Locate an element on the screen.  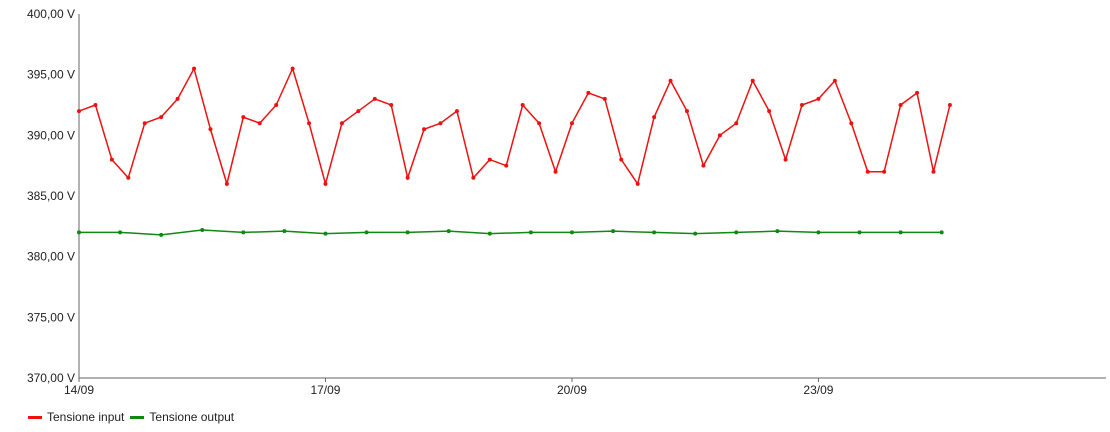
legend: Tensione input Tensione output is located at coordinates (134, 417).